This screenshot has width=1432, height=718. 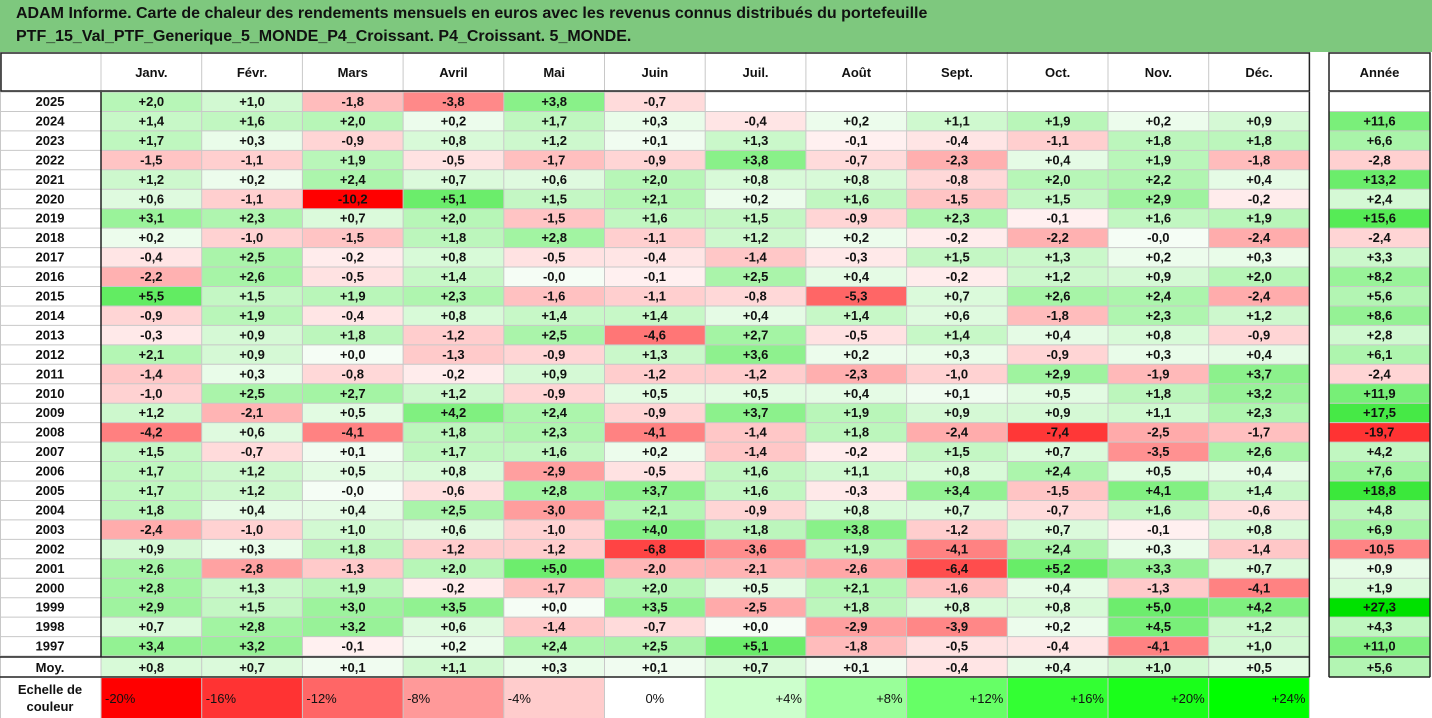 I want to click on heat-value: +0,9, so click(x=1058, y=412).